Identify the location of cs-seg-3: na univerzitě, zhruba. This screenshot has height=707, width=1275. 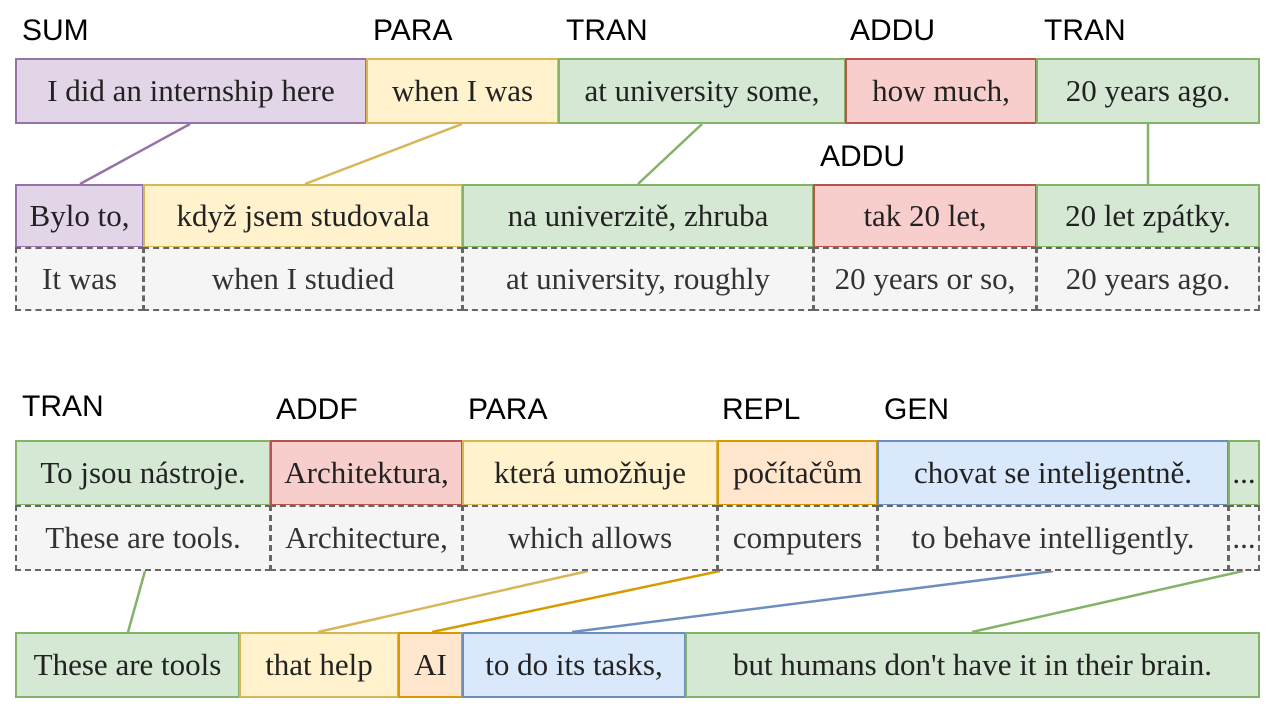
(638, 216).